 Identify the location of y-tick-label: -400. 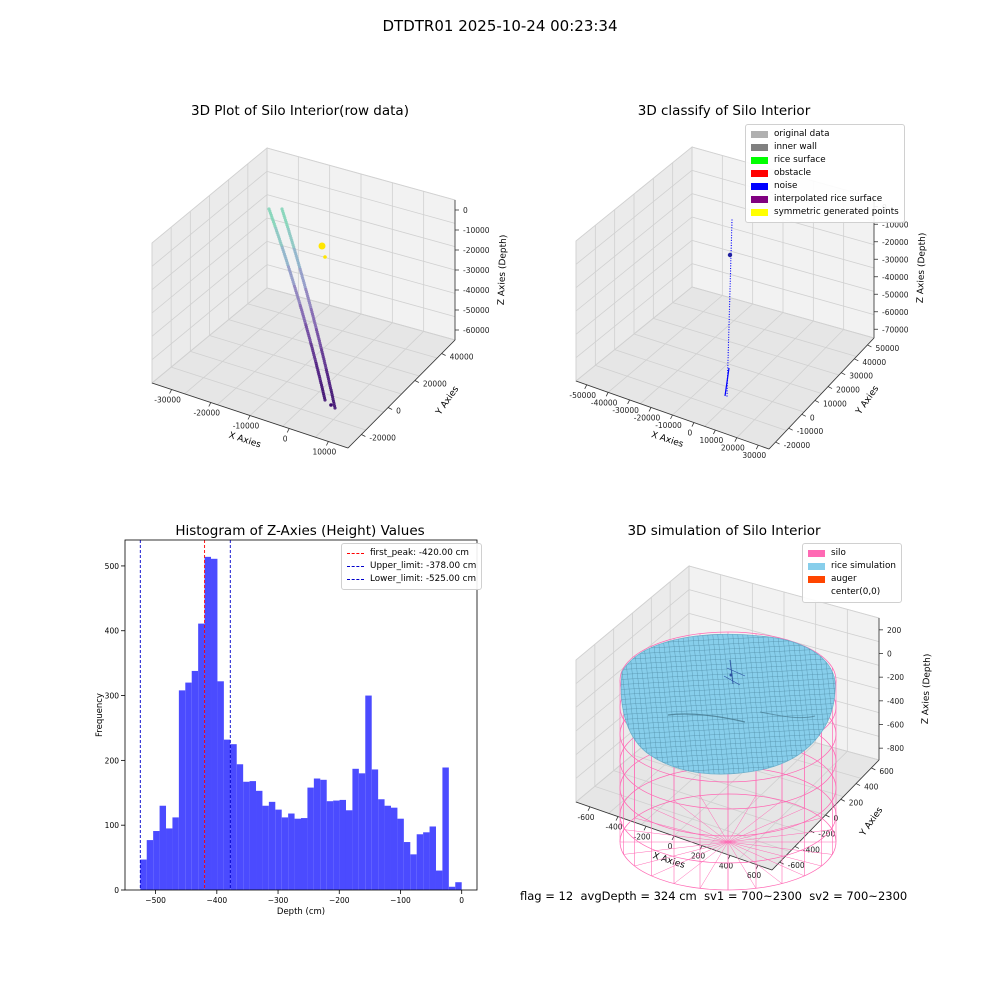
(811, 849).